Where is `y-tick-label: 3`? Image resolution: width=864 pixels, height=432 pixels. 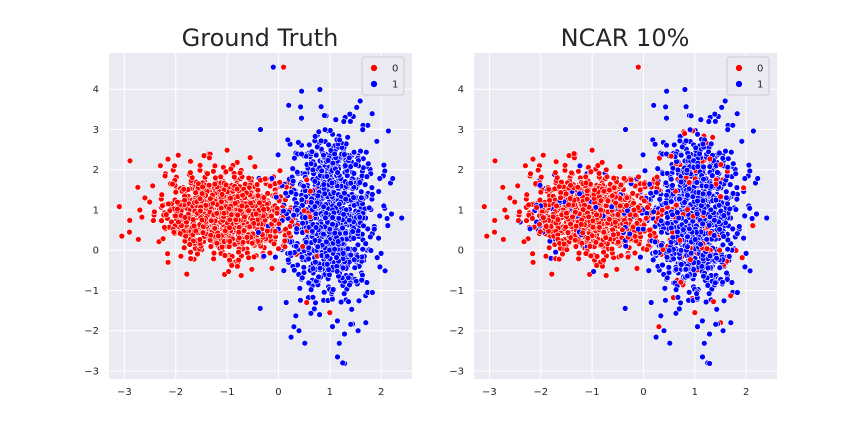
y-tick-label: 3 is located at coordinates (461, 130).